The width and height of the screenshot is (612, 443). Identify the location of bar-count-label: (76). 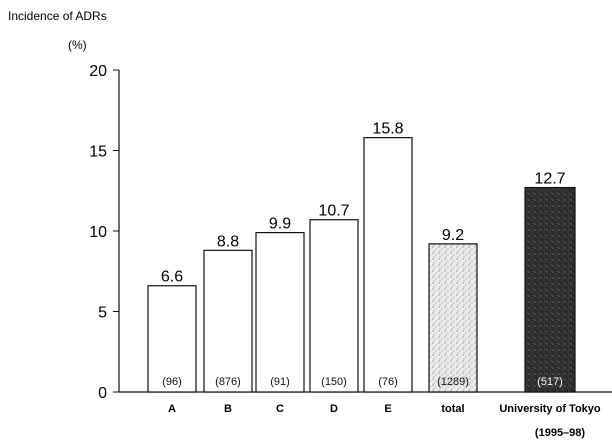
(388, 382).